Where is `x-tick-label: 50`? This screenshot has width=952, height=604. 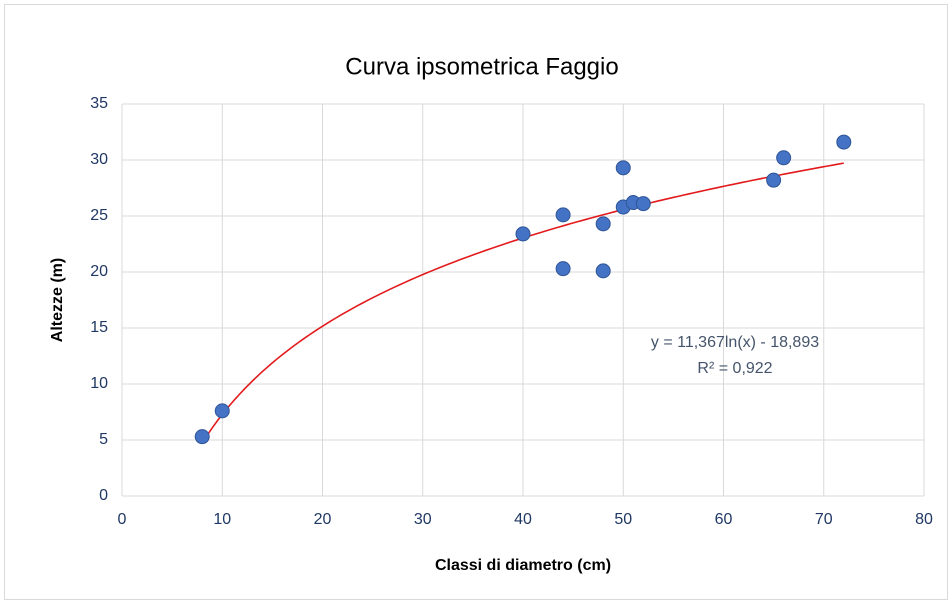
x-tick-label: 50 is located at coordinates (623, 519).